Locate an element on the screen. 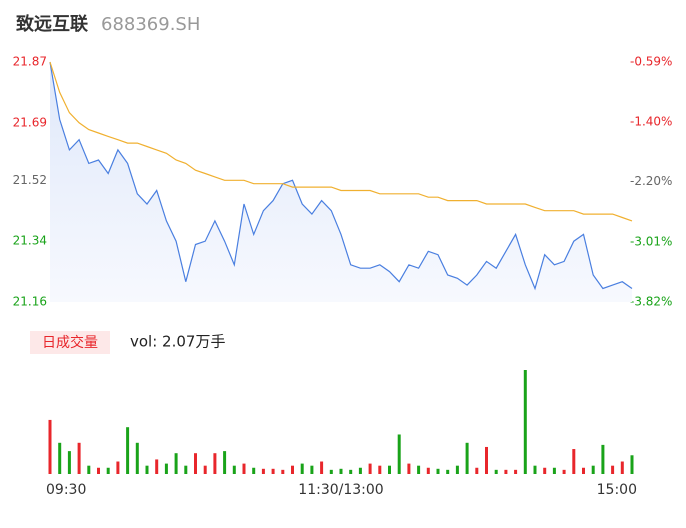  y2-tick-label: -1.40% is located at coordinates (651, 122).